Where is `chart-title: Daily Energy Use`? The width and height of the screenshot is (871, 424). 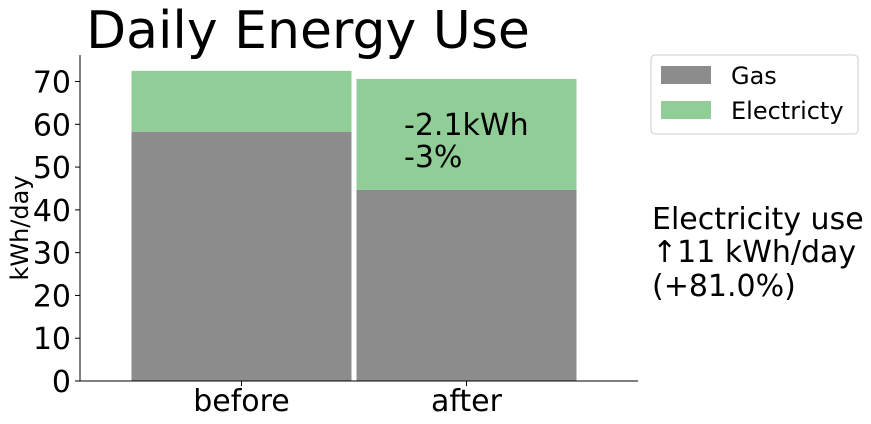
chart-title: Daily Energy Use is located at coordinates (308, 31).